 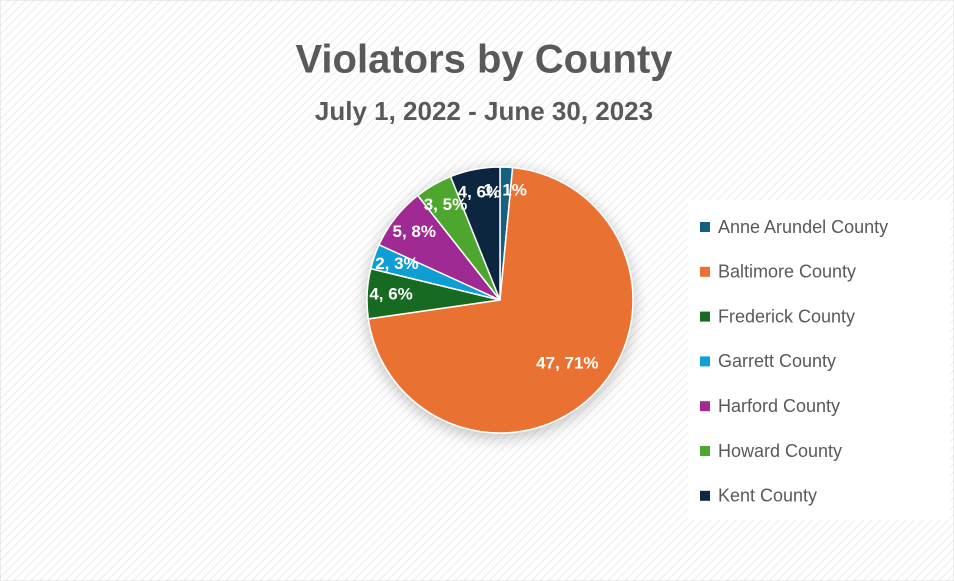 I want to click on data-label: 47, 71%, so click(x=567, y=363).